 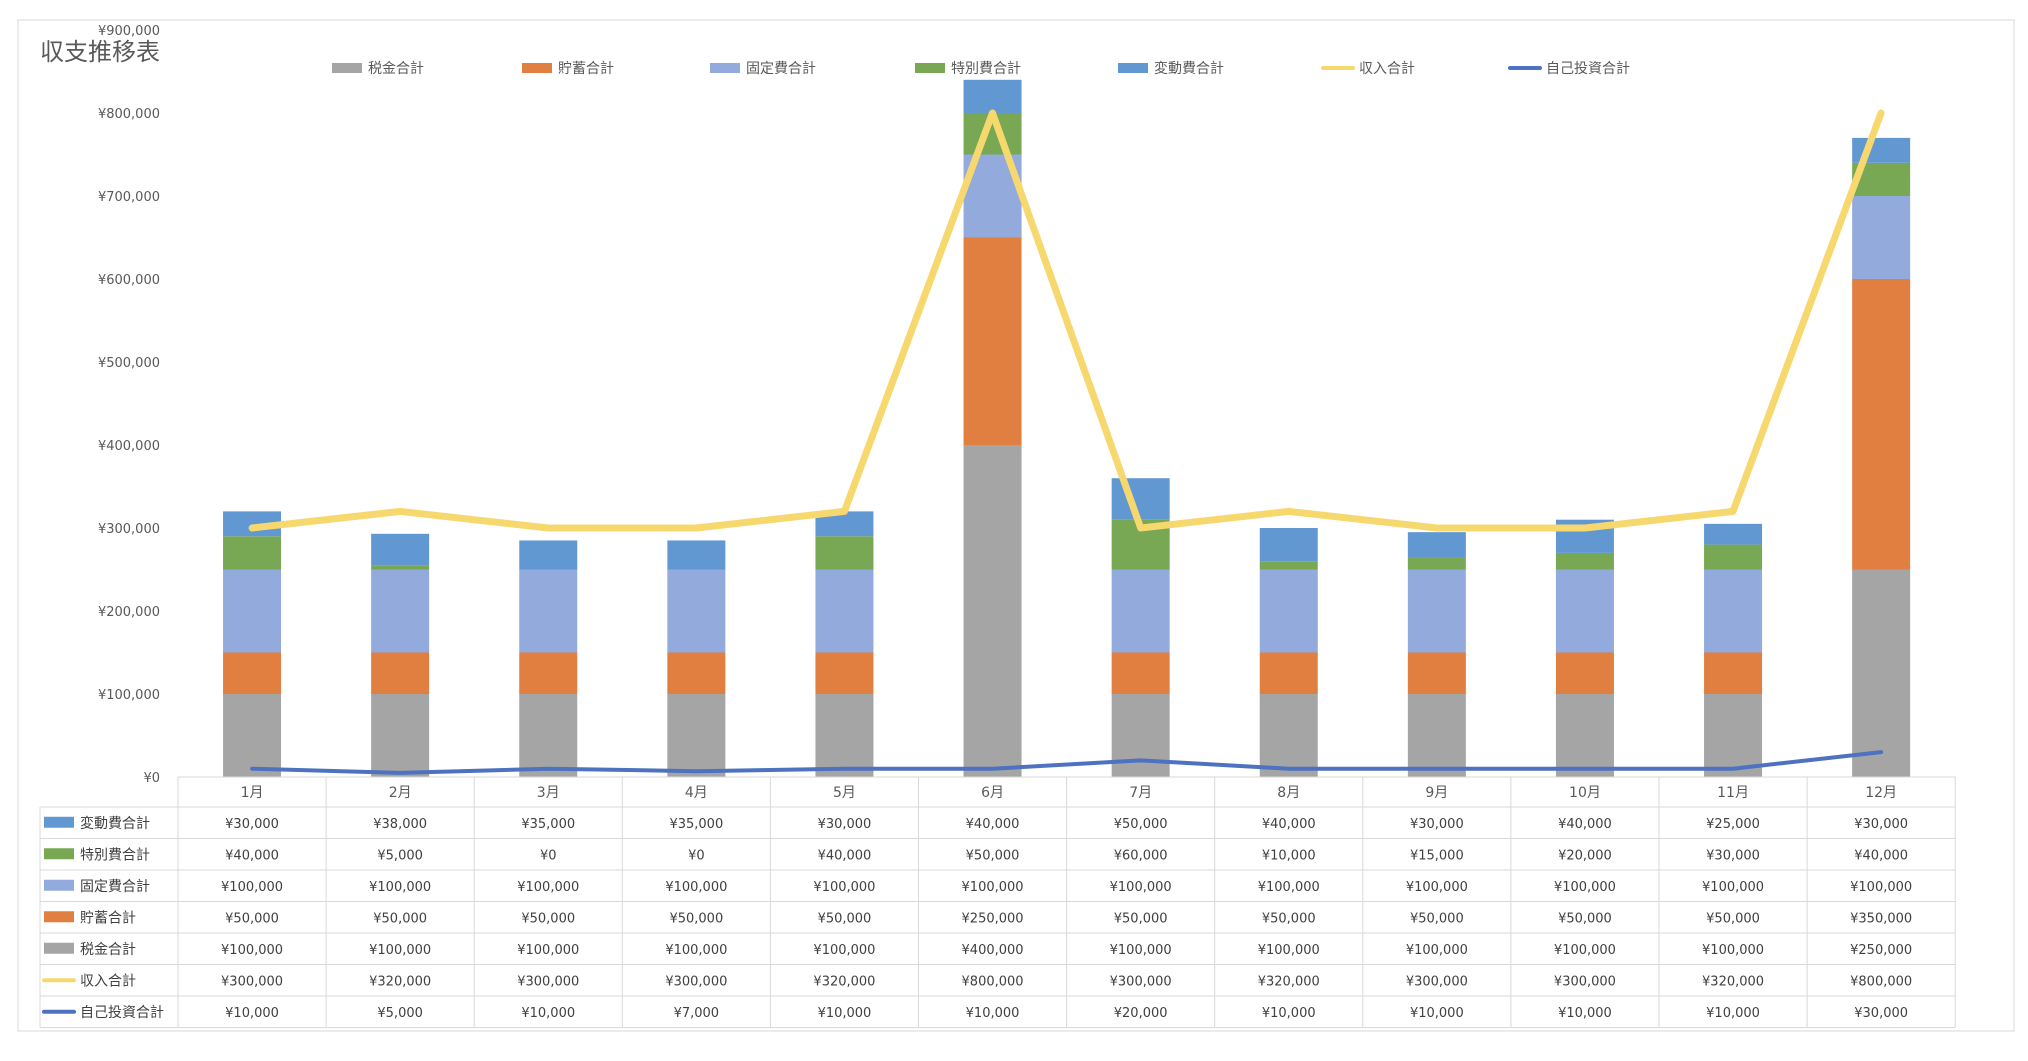 I want to click on table-cell: ¥60,000, so click(x=1141, y=855).